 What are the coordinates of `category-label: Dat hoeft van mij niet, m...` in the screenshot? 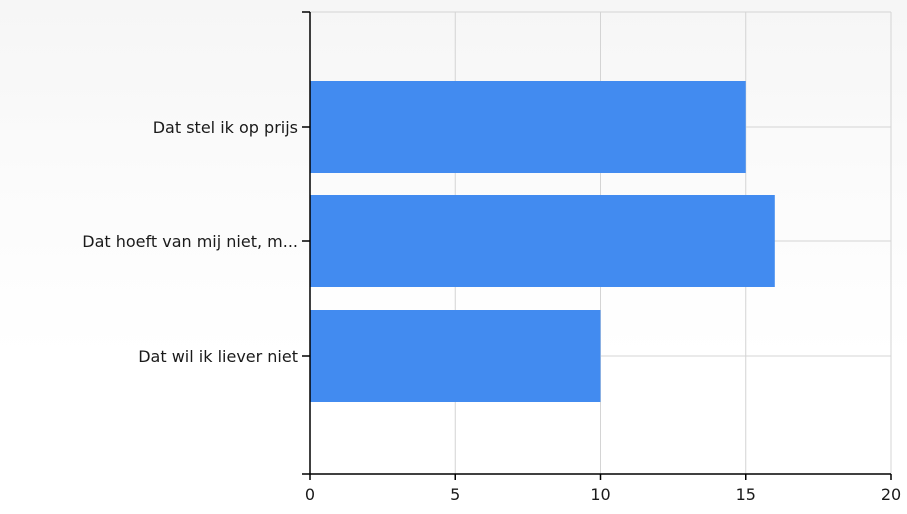 It's located at (190, 241).